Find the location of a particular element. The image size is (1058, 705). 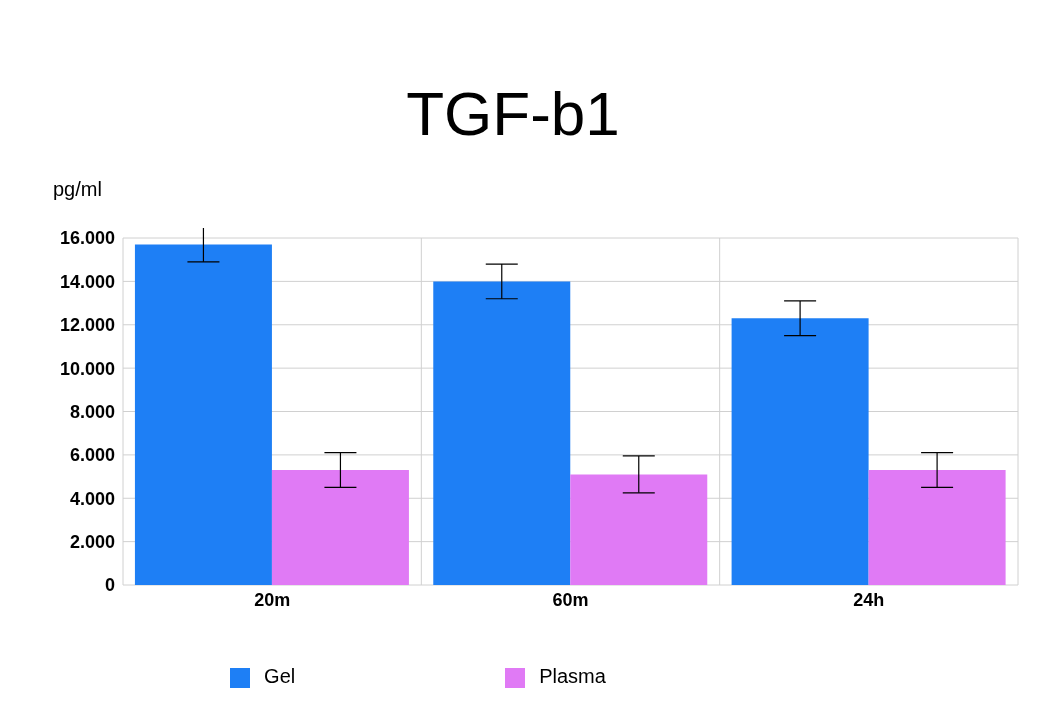

y-tick-label: 2.000 is located at coordinates (92, 542).